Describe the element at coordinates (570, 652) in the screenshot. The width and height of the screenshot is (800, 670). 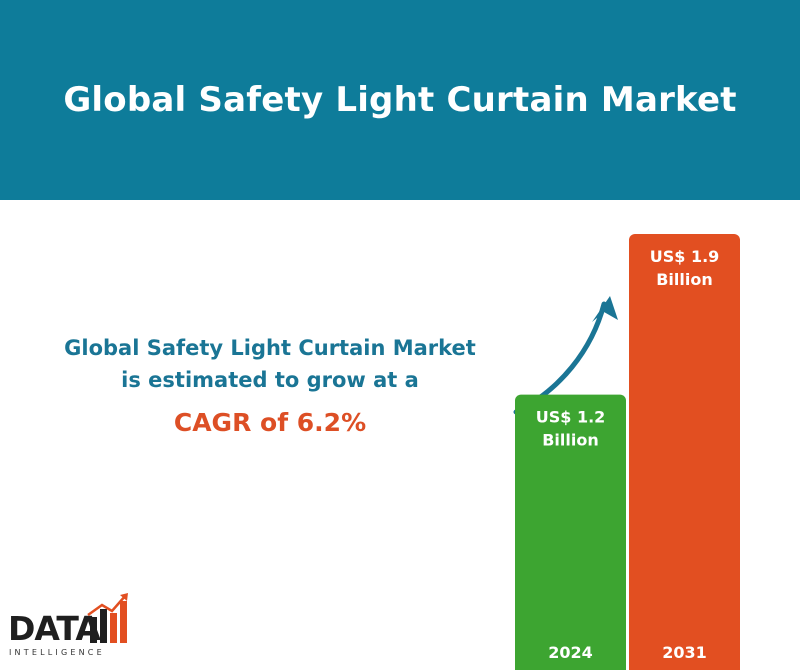
I see `category-label-2024: 2024` at that location.